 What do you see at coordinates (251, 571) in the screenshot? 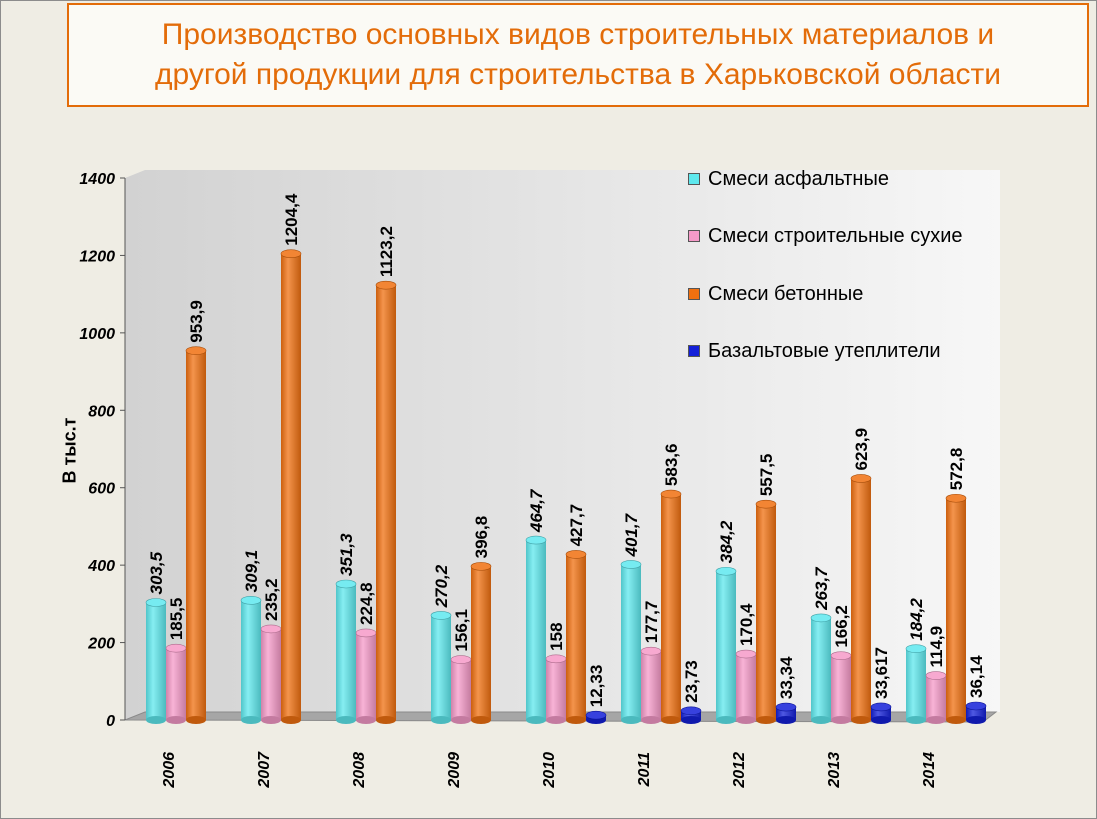
I see `data-label: 309,1` at bounding box center [251, 571].